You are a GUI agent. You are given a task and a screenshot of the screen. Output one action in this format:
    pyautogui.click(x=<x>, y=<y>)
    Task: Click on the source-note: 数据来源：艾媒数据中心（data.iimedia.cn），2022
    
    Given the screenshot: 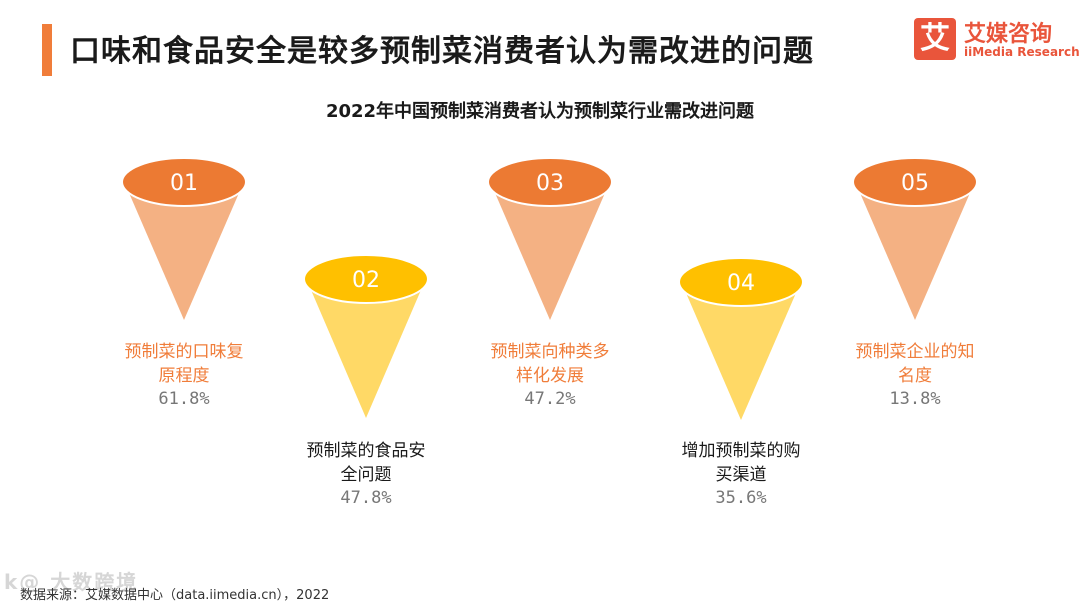 What is the action you would take?
    pyautogui.click(x=175, y=595)
    